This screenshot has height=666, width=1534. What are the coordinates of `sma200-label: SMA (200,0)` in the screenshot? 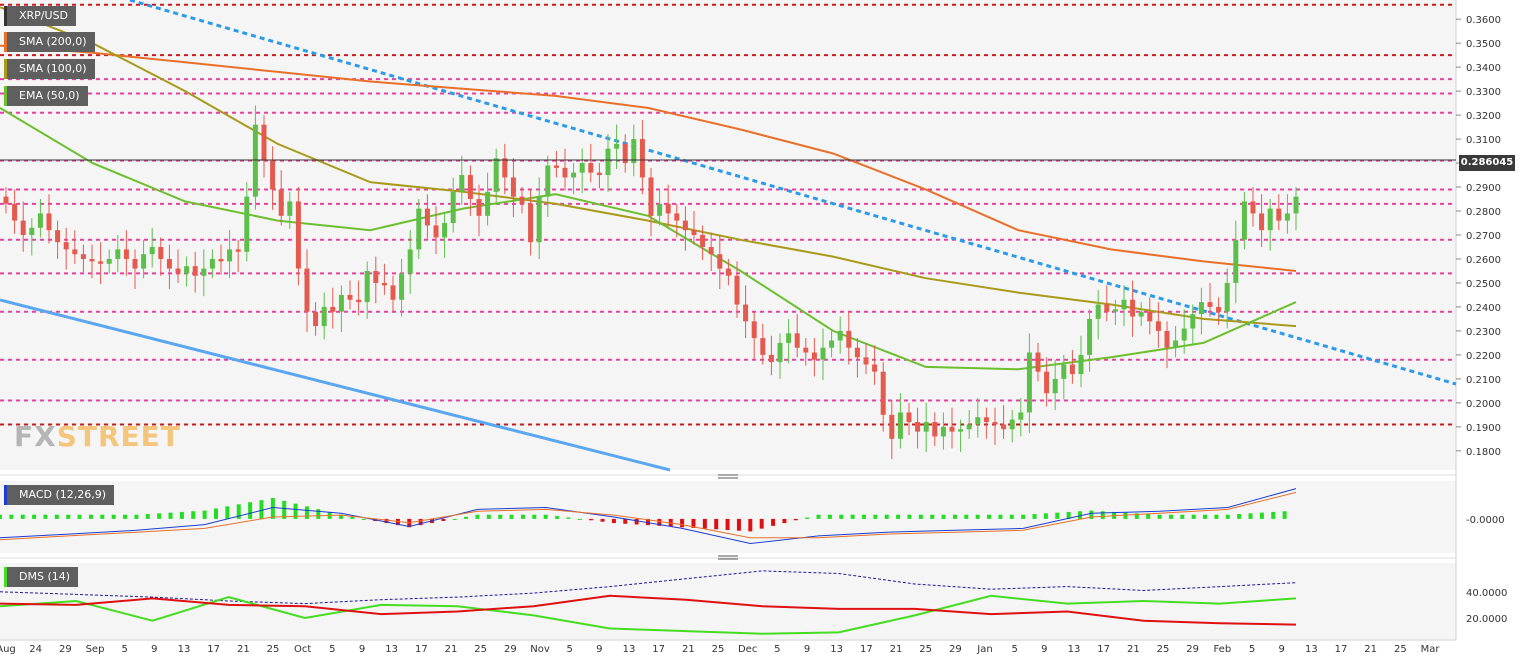 It's located at (49, 42).